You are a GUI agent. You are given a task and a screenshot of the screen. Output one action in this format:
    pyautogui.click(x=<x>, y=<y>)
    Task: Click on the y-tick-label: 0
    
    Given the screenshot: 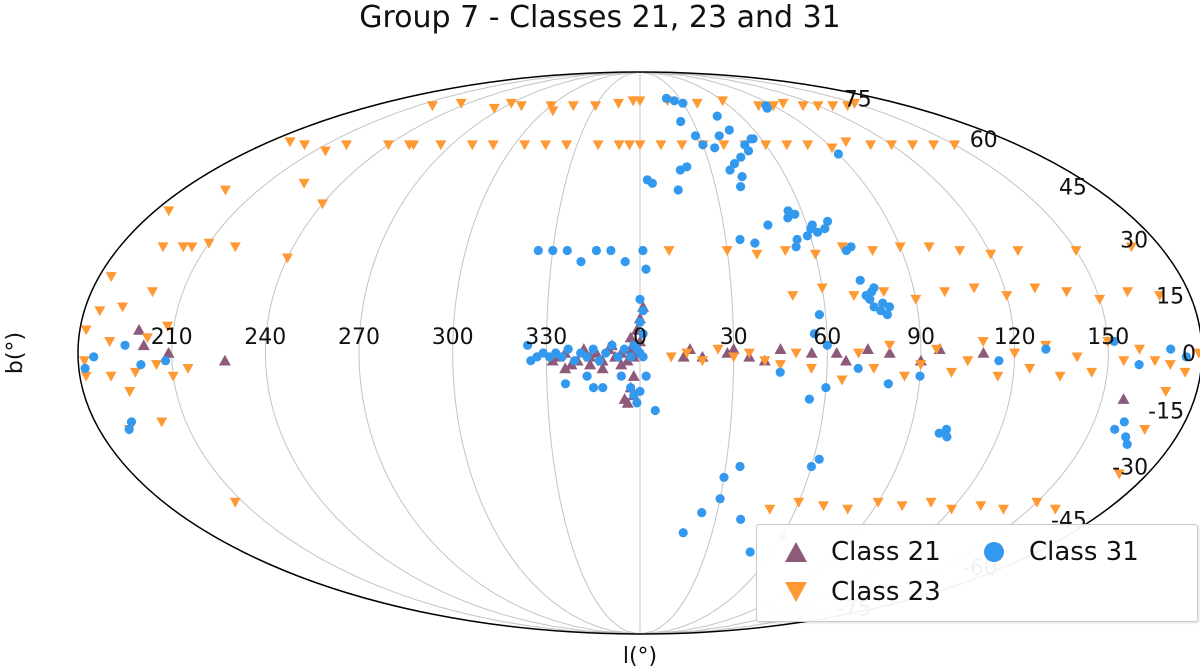 What is the action you would take?
    pyautogui.click(x=1189, y=354)
    